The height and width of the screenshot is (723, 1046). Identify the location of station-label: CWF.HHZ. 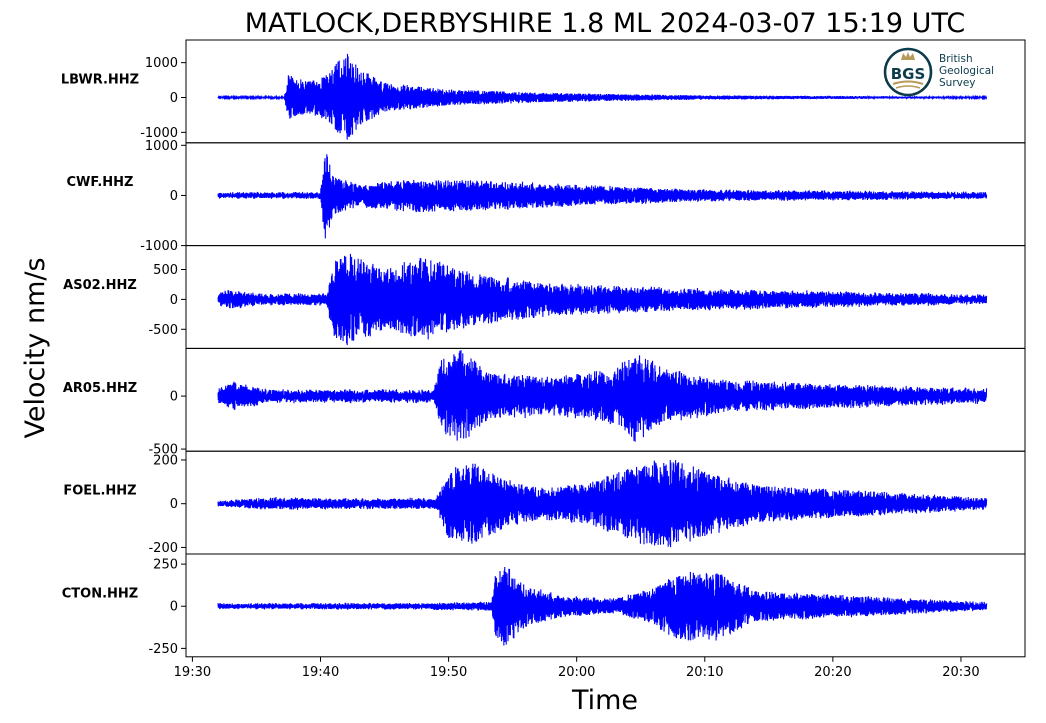
(100, 182).